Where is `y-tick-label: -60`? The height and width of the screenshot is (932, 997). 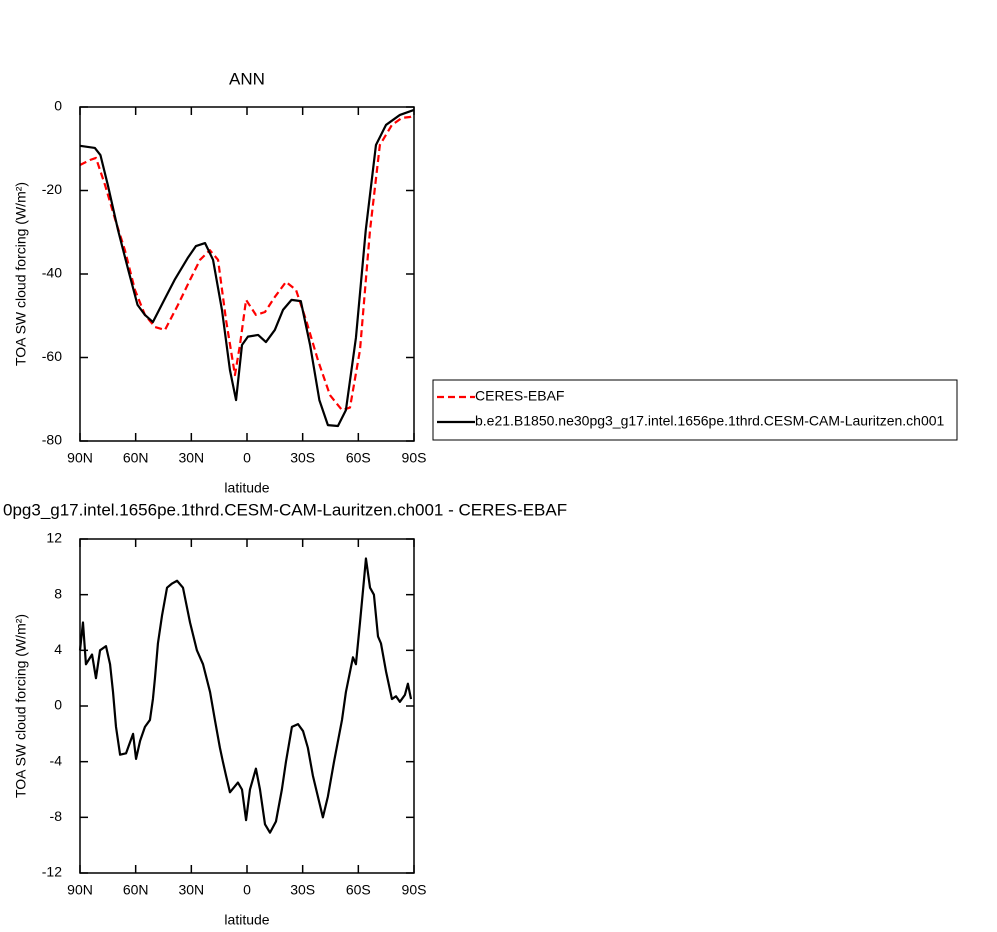 y-tick-label: -60 is located at coordinates (52, 356).